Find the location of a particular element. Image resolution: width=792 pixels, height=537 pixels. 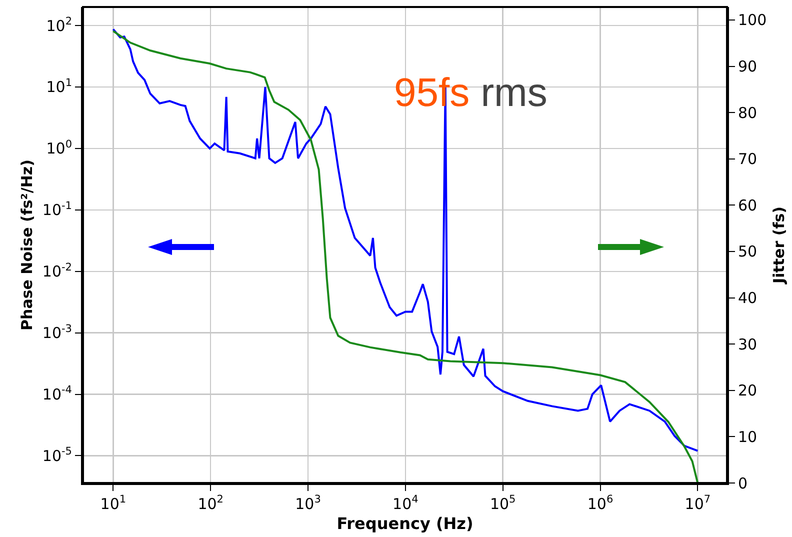

y2-tick-label: 0 is located at coordinates (743, 483).